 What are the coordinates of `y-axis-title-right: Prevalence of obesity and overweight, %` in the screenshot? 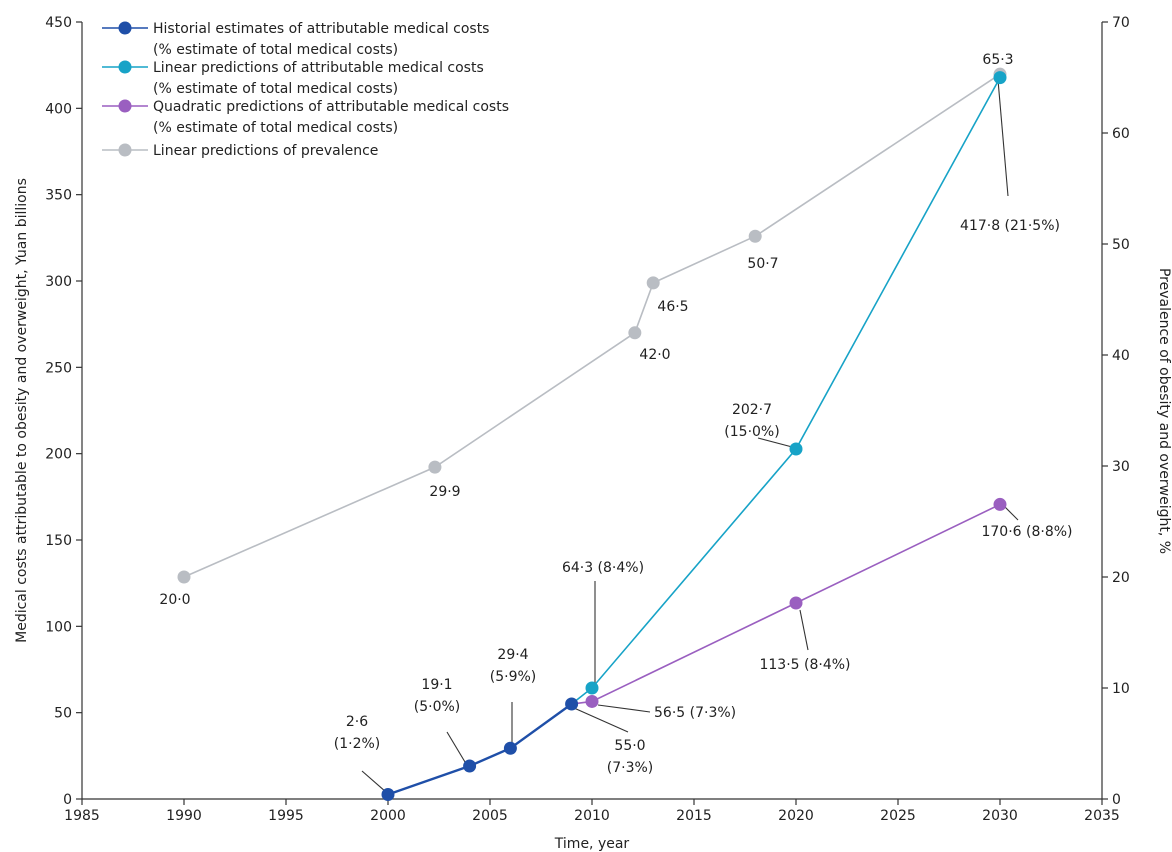 It's located at (1164, 411).